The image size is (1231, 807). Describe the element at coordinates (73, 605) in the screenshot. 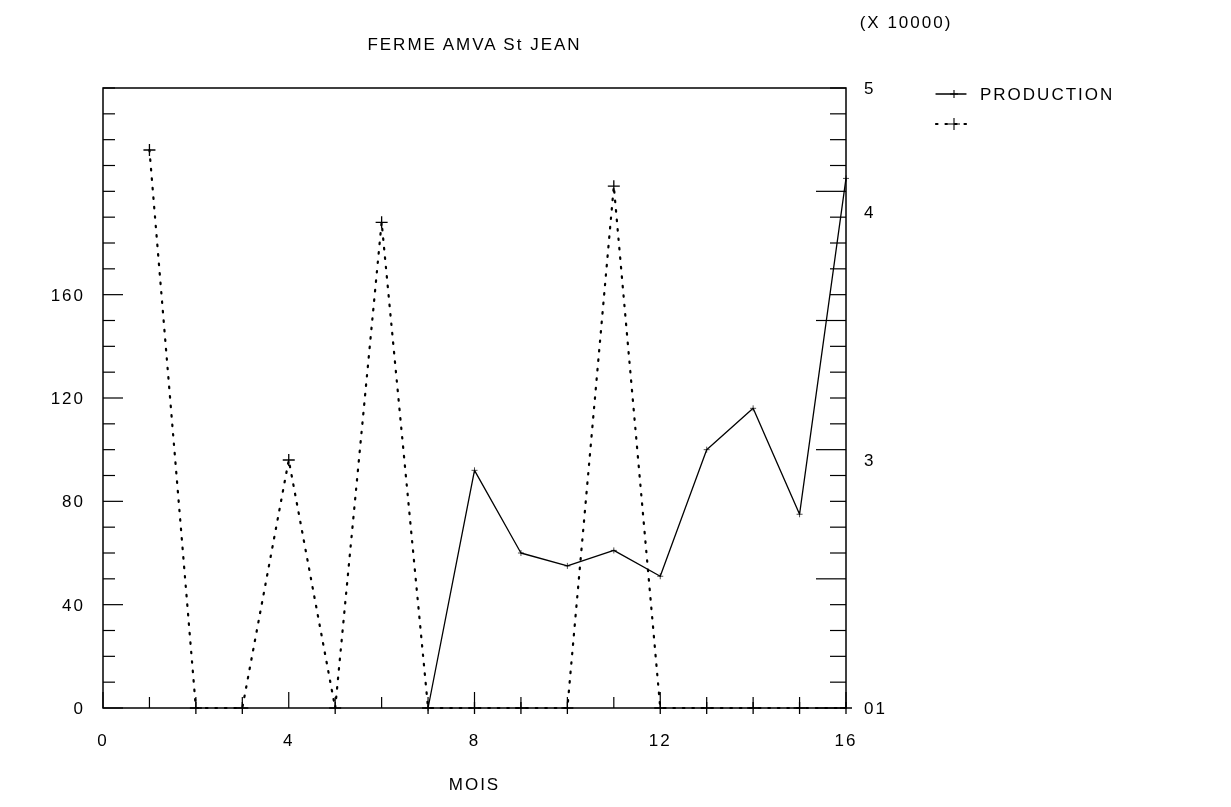

I see `y-tick-label: 40` at that location.